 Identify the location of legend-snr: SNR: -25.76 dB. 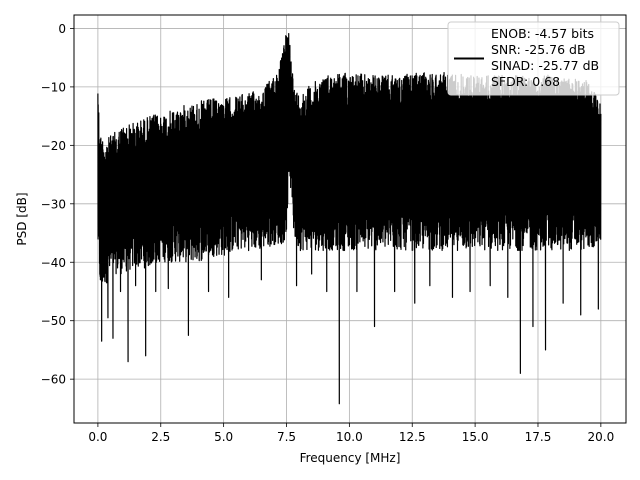
(538, 49).